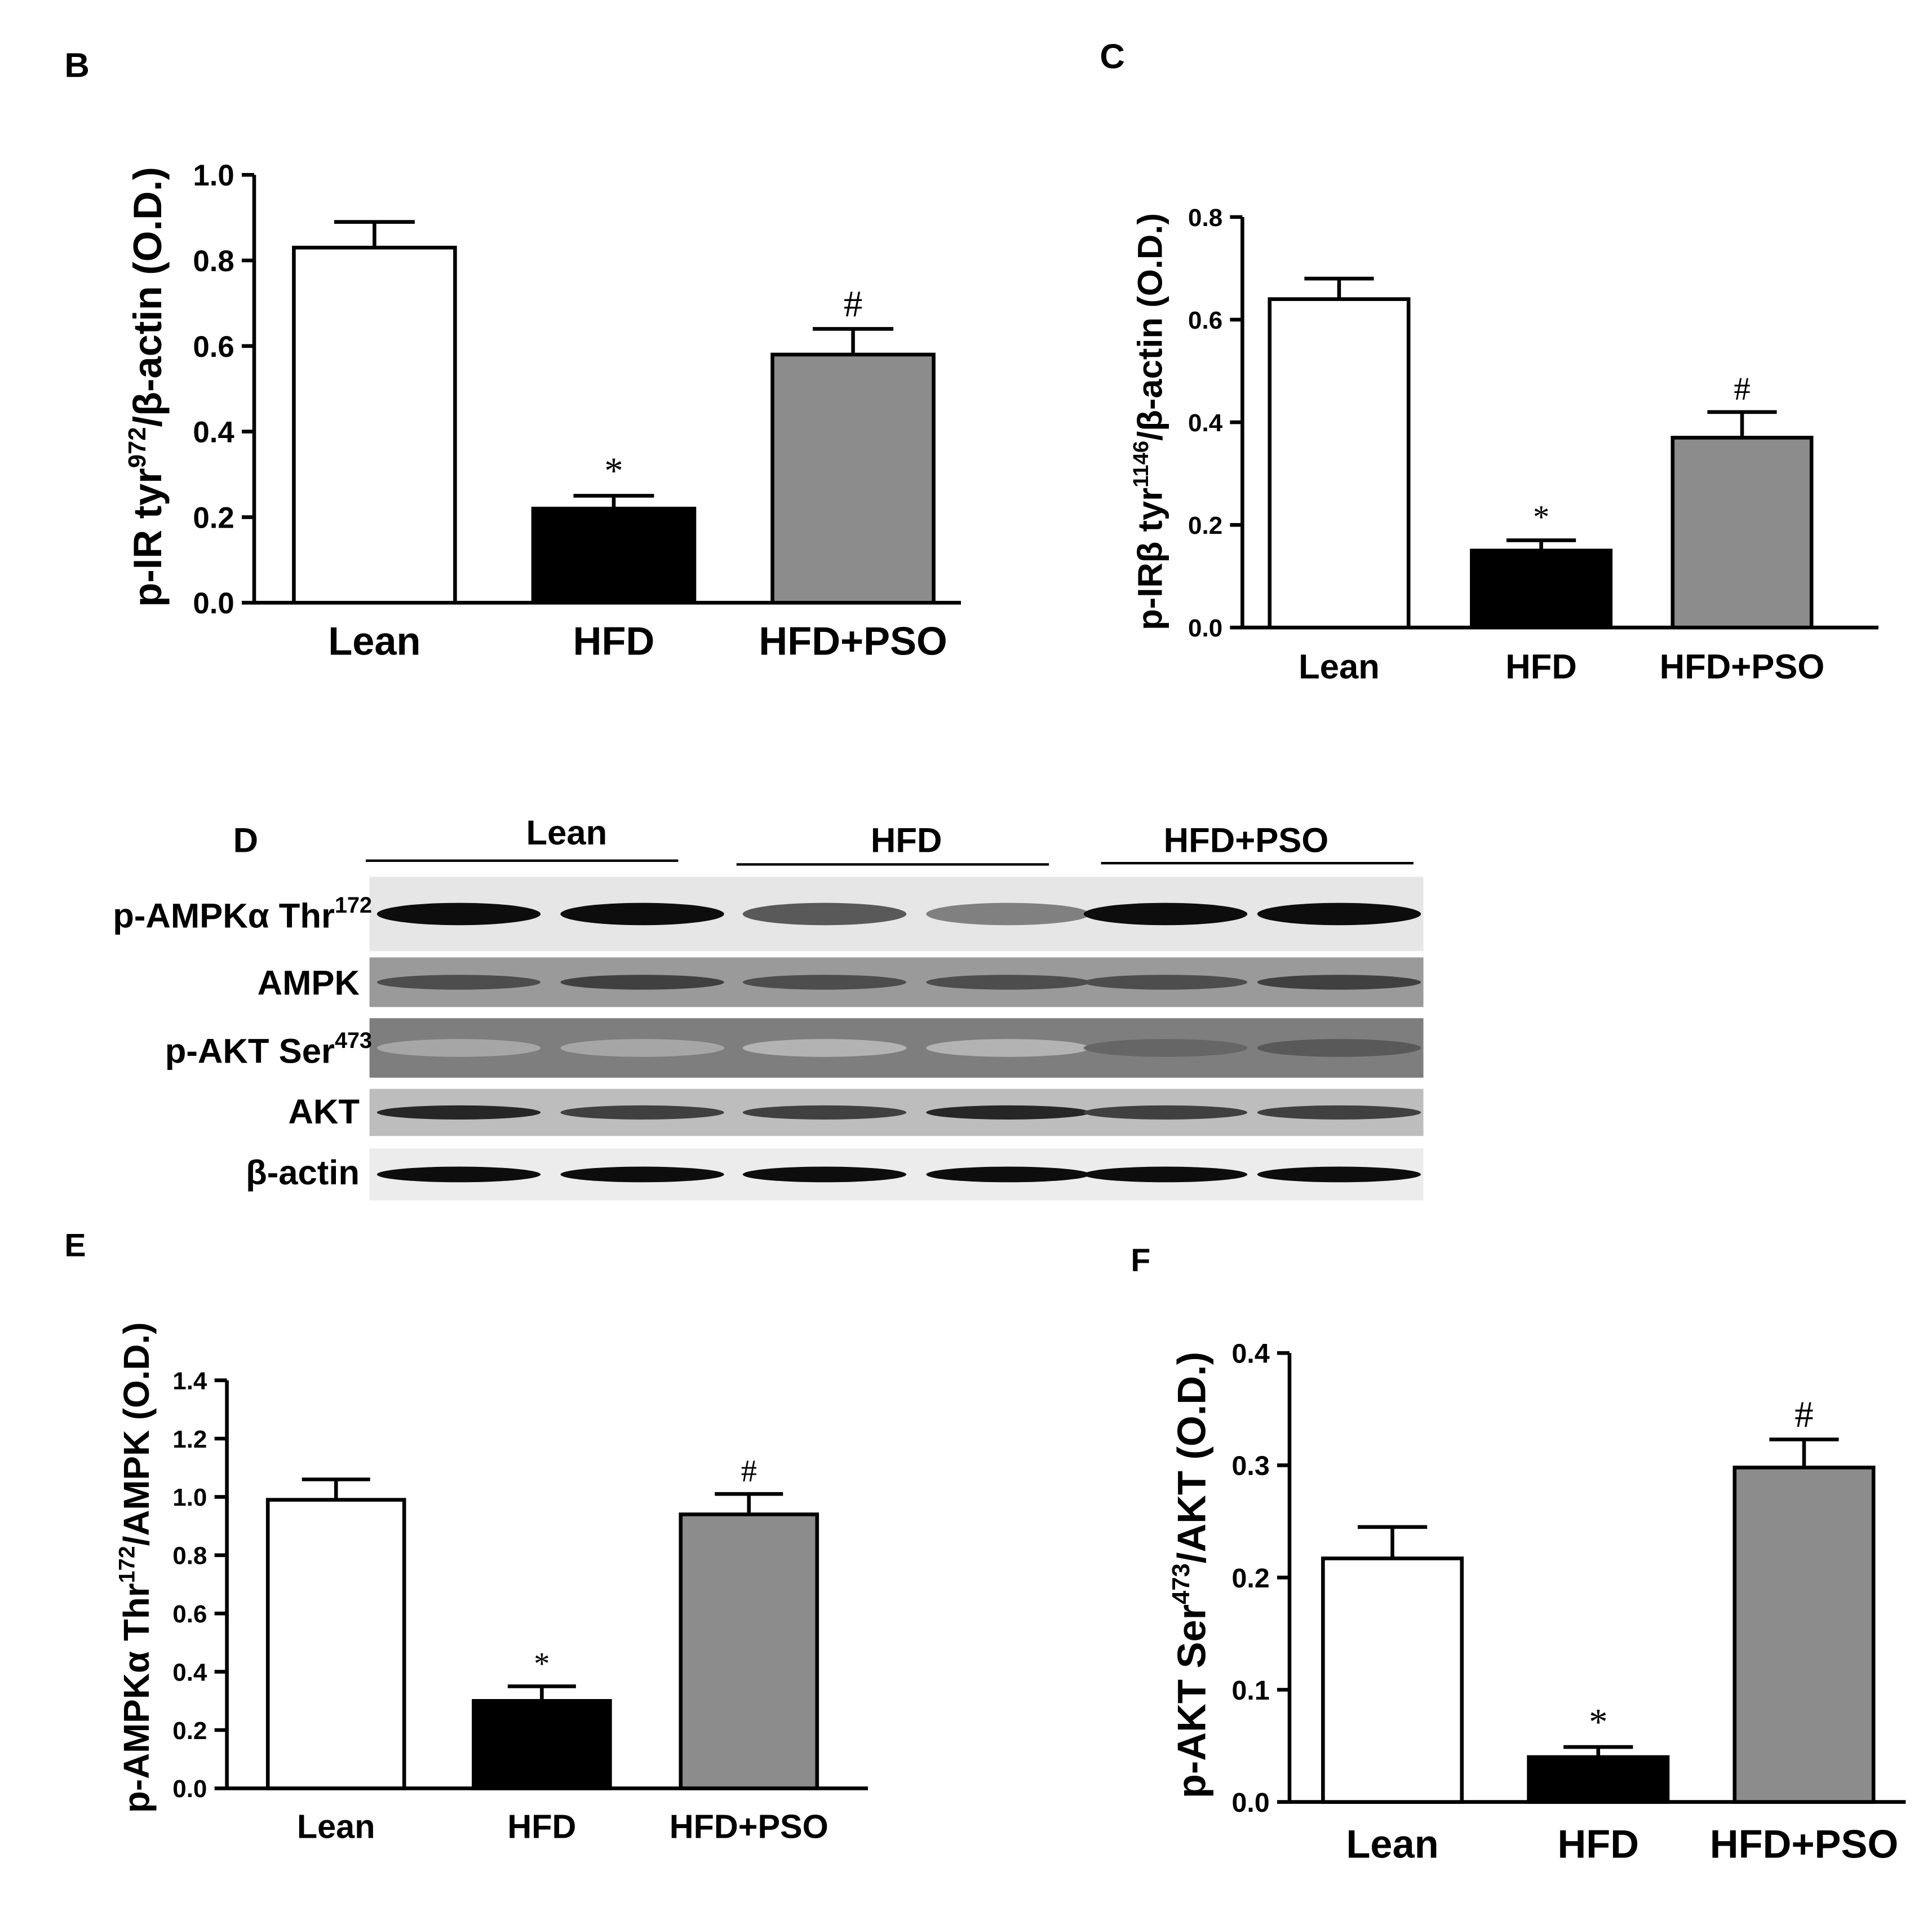 Image resolution: width=1932 pixels, height=1911 pixels. I want to click on y-tick-label: 0.1, so click(1251, 1691).